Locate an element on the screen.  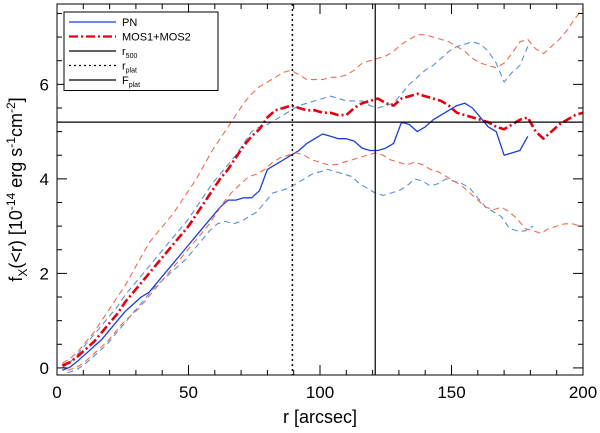
y-label-mid2: erg s is located at coordinates (16, 170).